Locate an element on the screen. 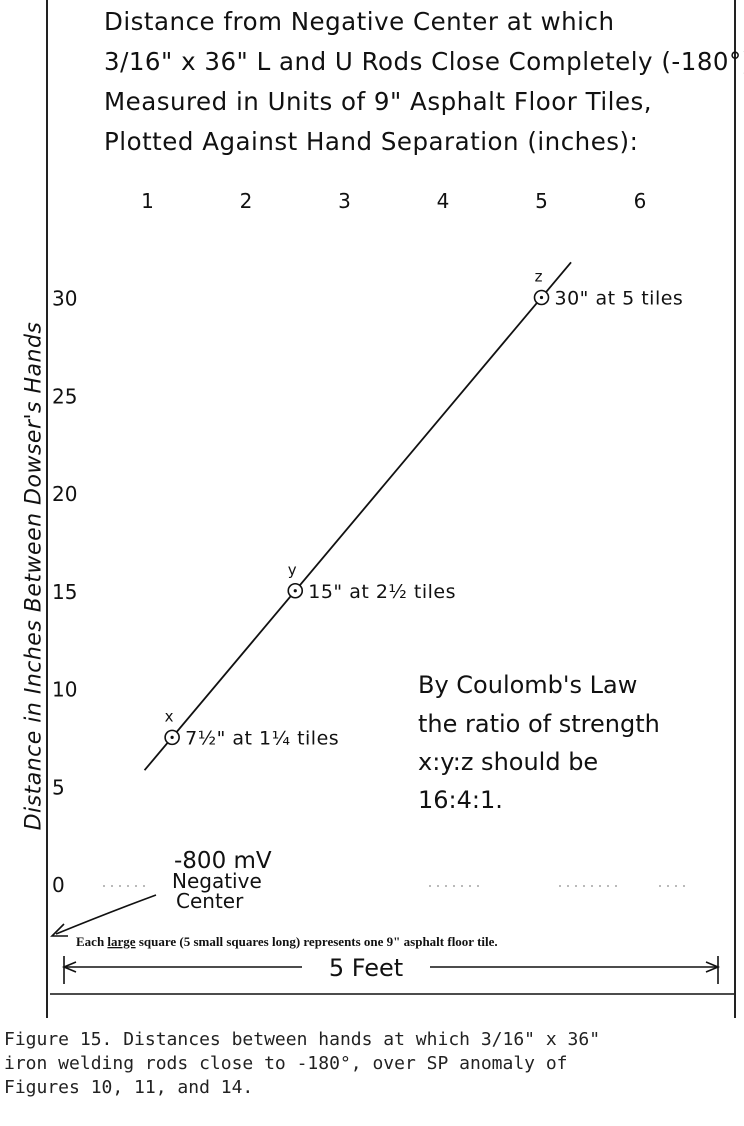 The image size is (744, 1126). data-point-label: 15" at 2½ tiles is located at coordinates (382, 592).